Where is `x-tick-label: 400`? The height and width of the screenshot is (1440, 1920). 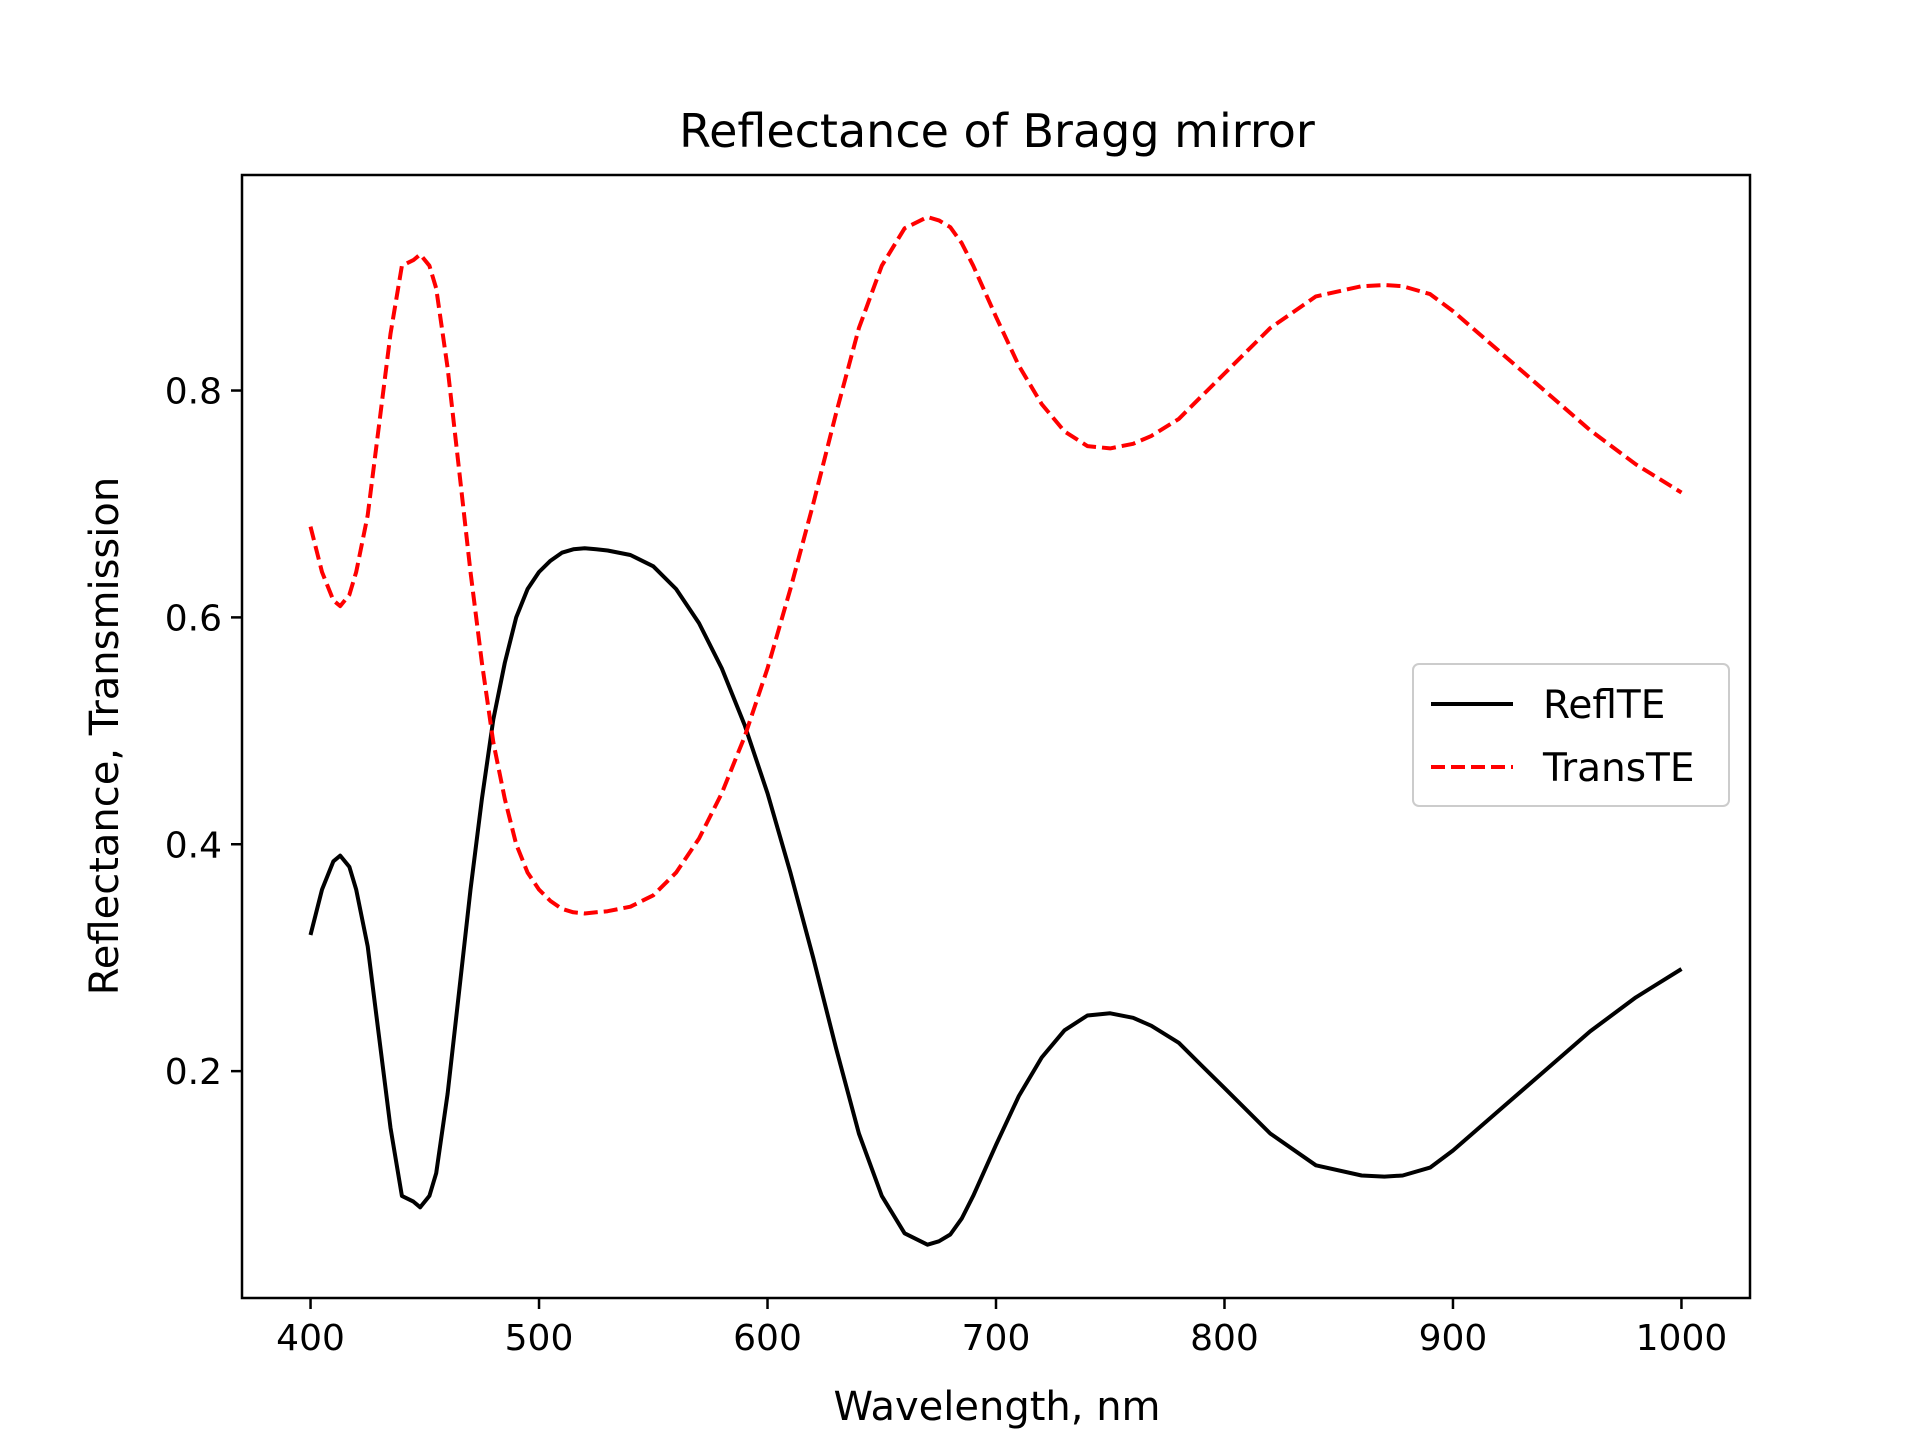 x-tick-label: 400 is located at coordinates (310, 1338).